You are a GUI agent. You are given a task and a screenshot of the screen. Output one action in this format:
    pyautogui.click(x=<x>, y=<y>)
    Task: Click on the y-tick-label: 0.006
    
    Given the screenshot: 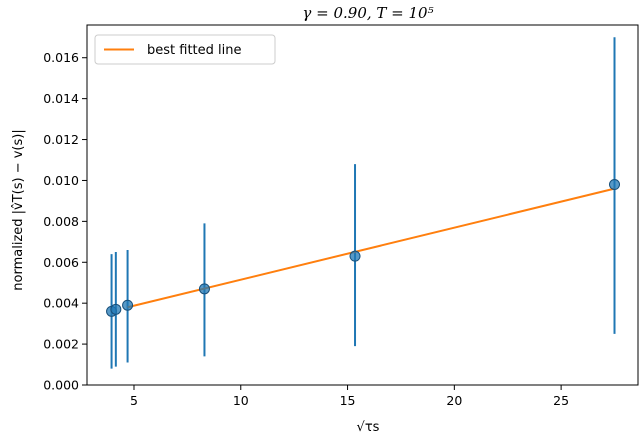 What is the action you would take?
    pyautogui.click(x=61, y=262)
    